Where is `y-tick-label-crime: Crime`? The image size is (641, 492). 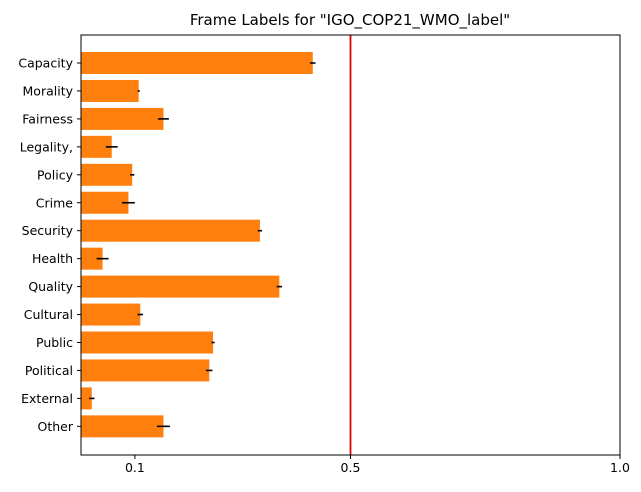 y-tick-label-crime: Crime is located at coordinates (55, 202).